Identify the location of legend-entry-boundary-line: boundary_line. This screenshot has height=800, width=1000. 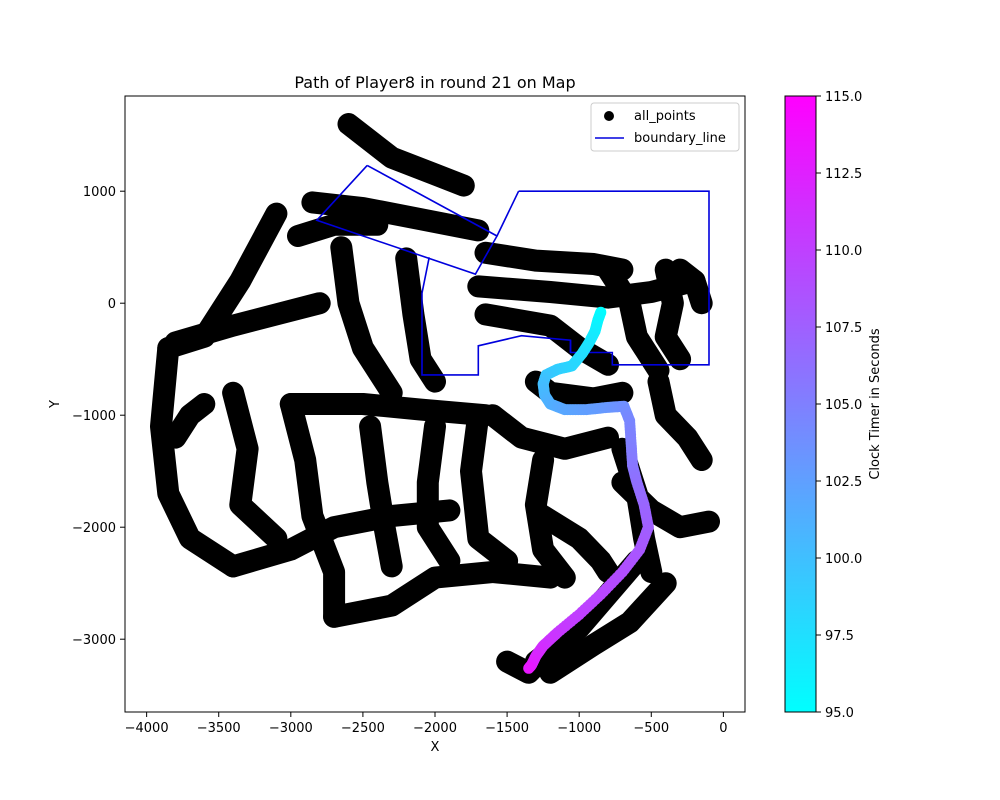
(680, 138).